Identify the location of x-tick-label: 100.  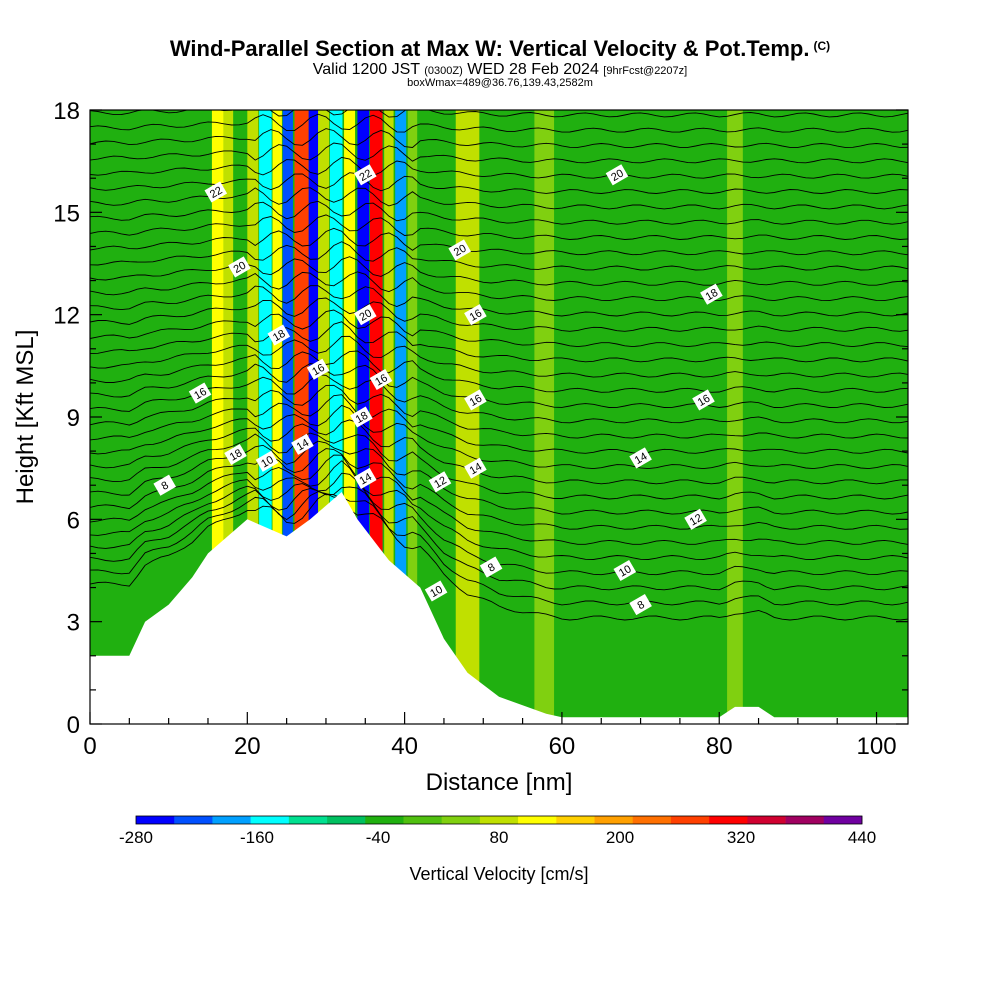
(877, 746).